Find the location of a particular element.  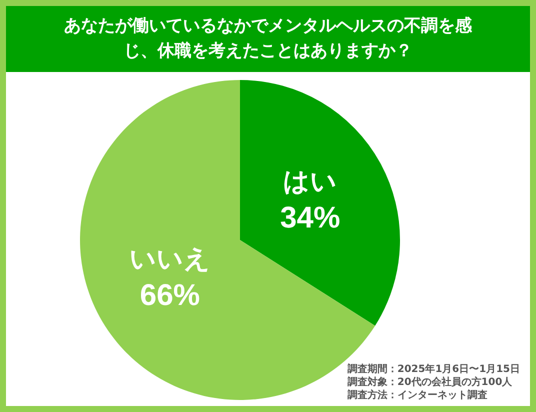

text: 調査方法：インターネット調査 is located at coordinates (417, 395).